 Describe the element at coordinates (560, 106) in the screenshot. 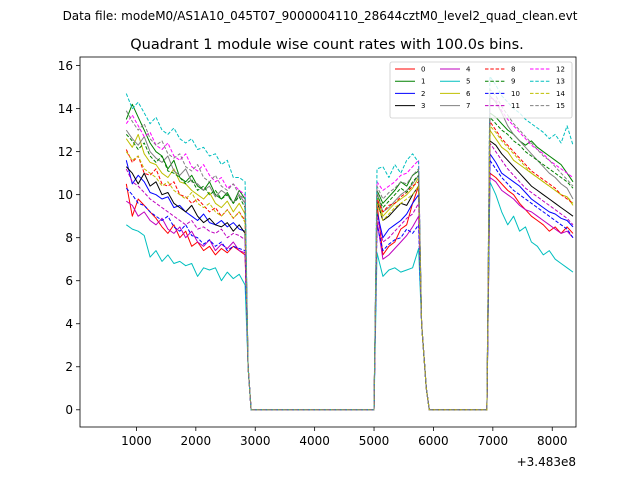

I see `legend-label-15: 15` at that location.